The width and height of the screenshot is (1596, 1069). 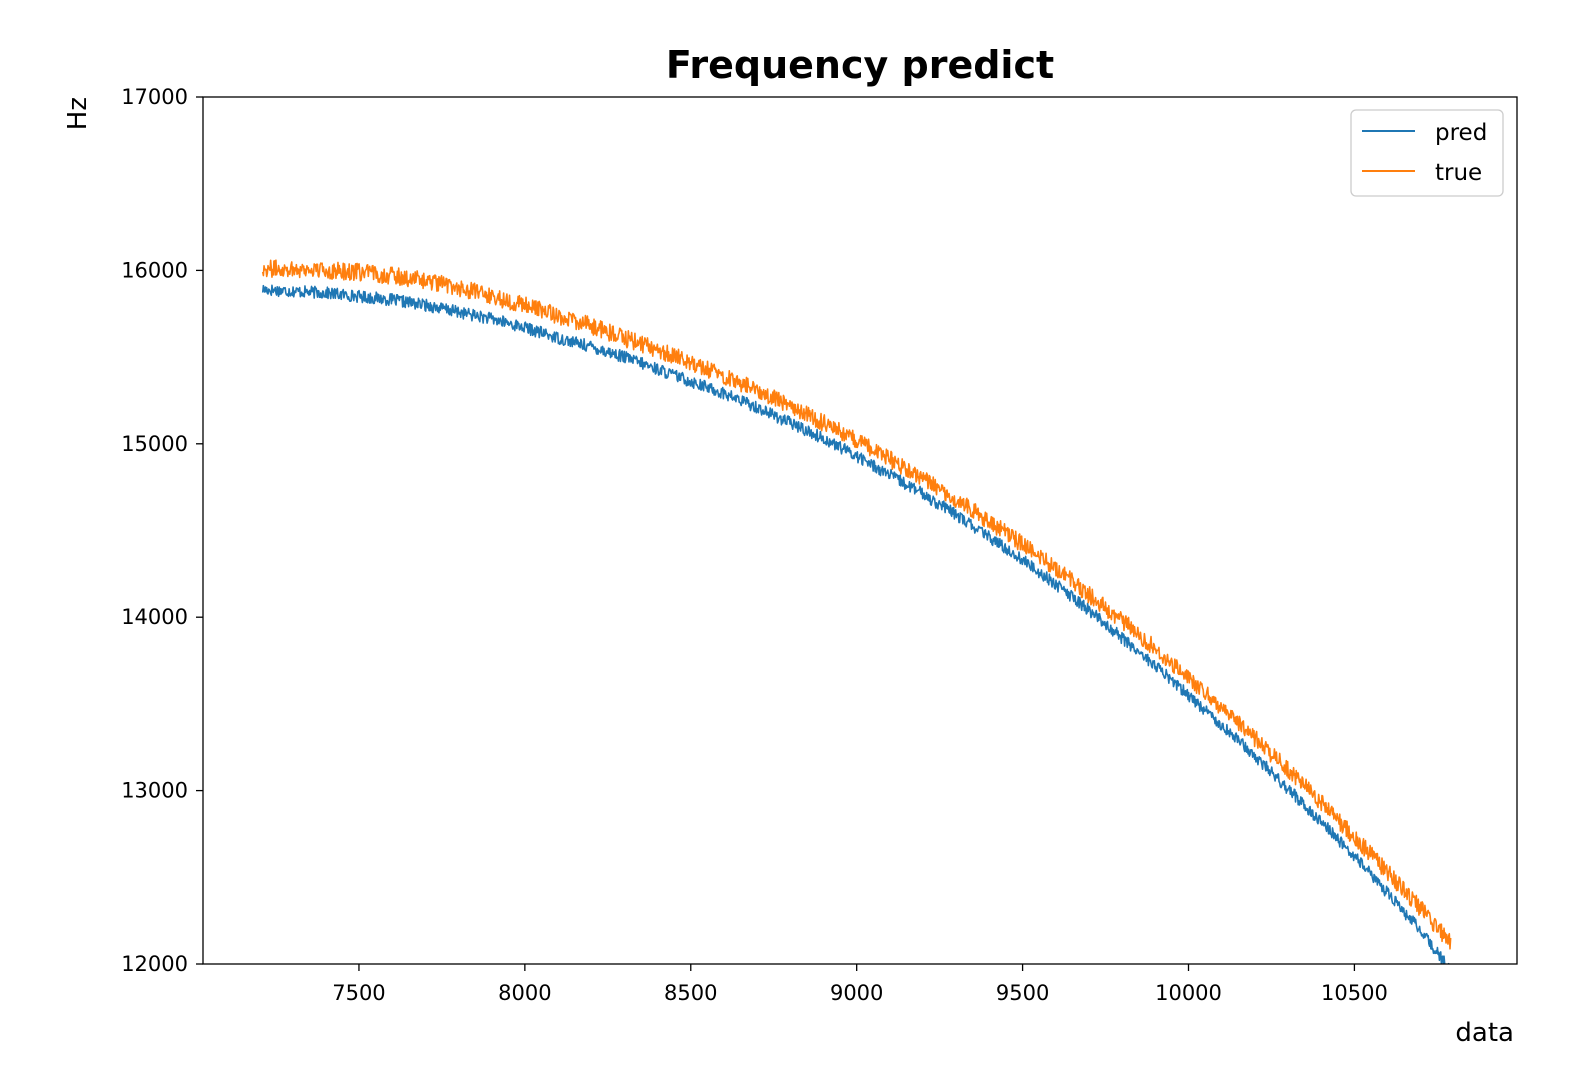 I want to click on y-tick-label: 15000, so click(x=154, y=444).